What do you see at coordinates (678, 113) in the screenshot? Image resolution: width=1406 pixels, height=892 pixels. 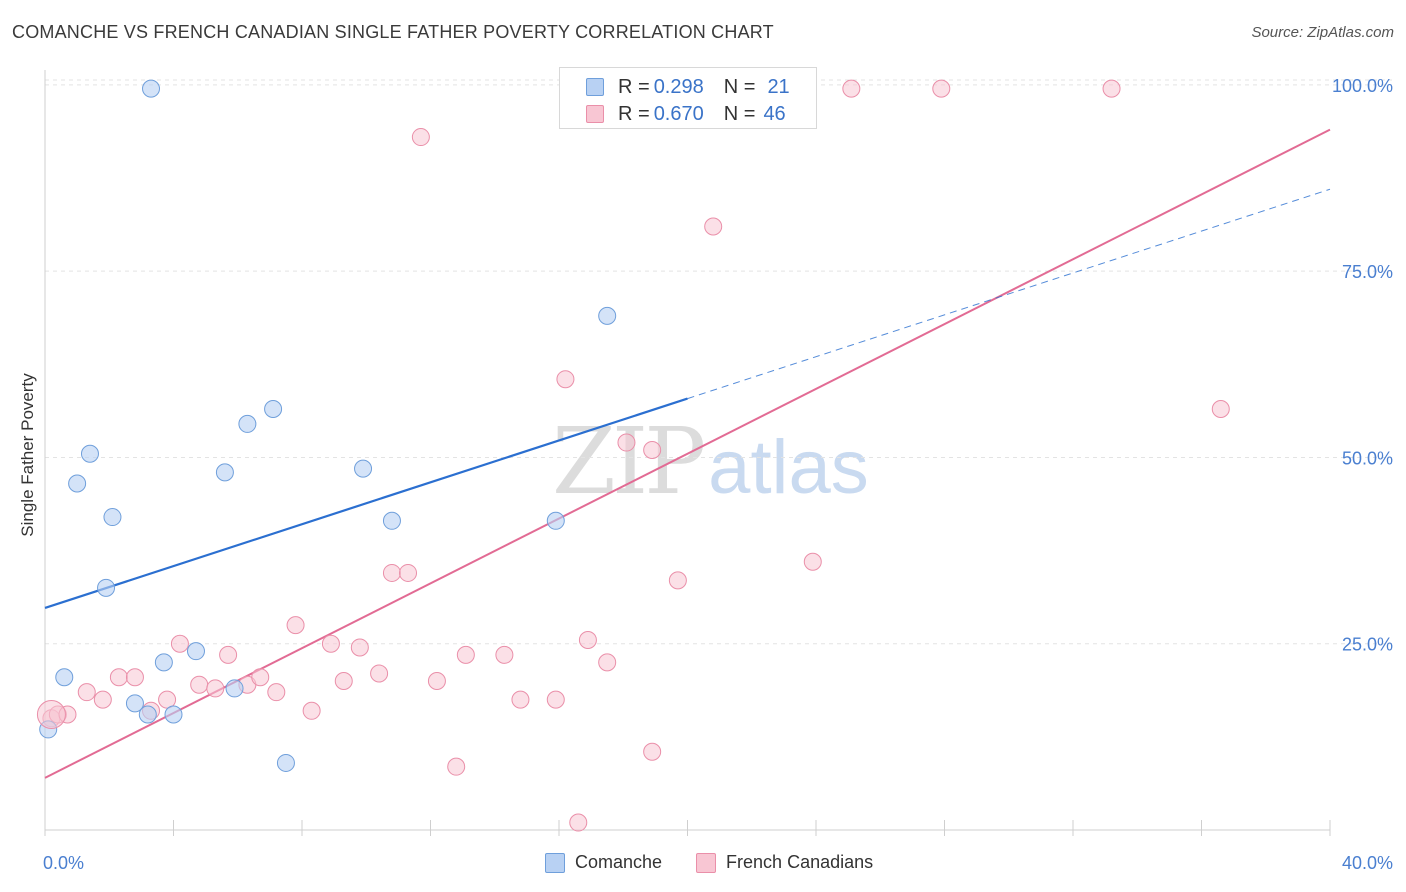 I see `r-value: 0.670` at bounding box center [678, 113].